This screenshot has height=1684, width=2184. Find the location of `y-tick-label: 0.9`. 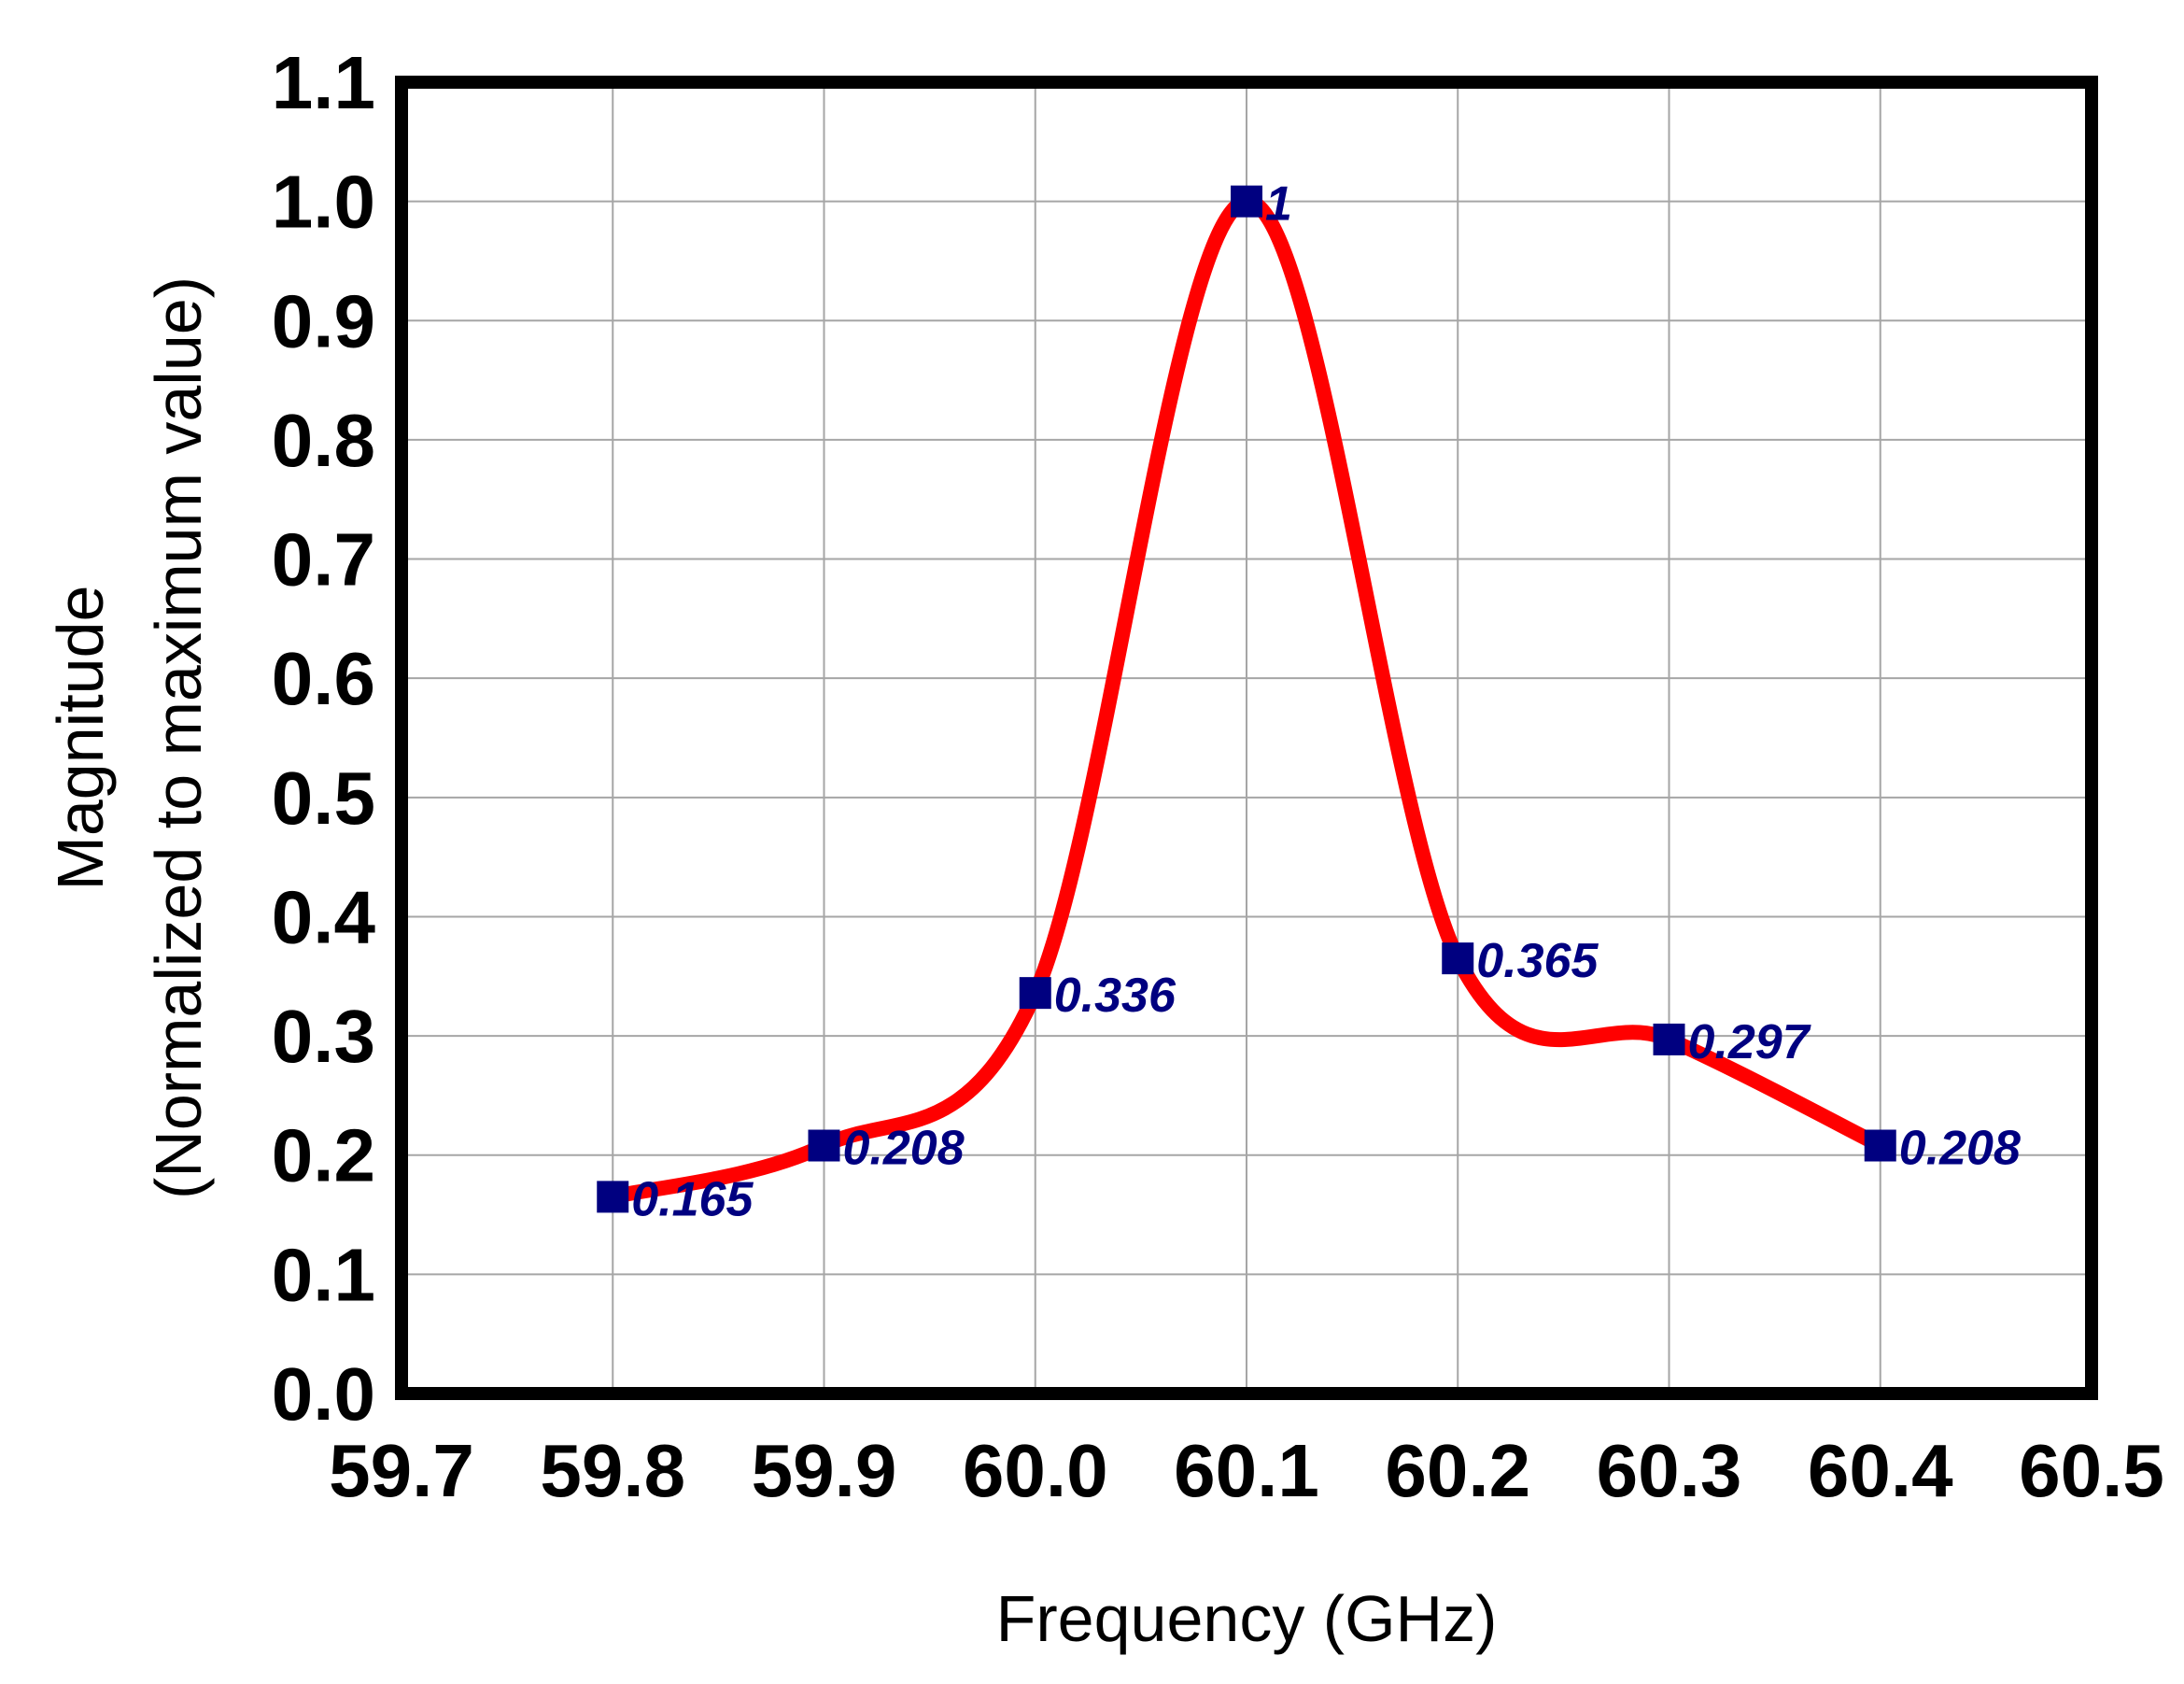

y-tick-label: 0.9 is located at coordinates (323, 320).